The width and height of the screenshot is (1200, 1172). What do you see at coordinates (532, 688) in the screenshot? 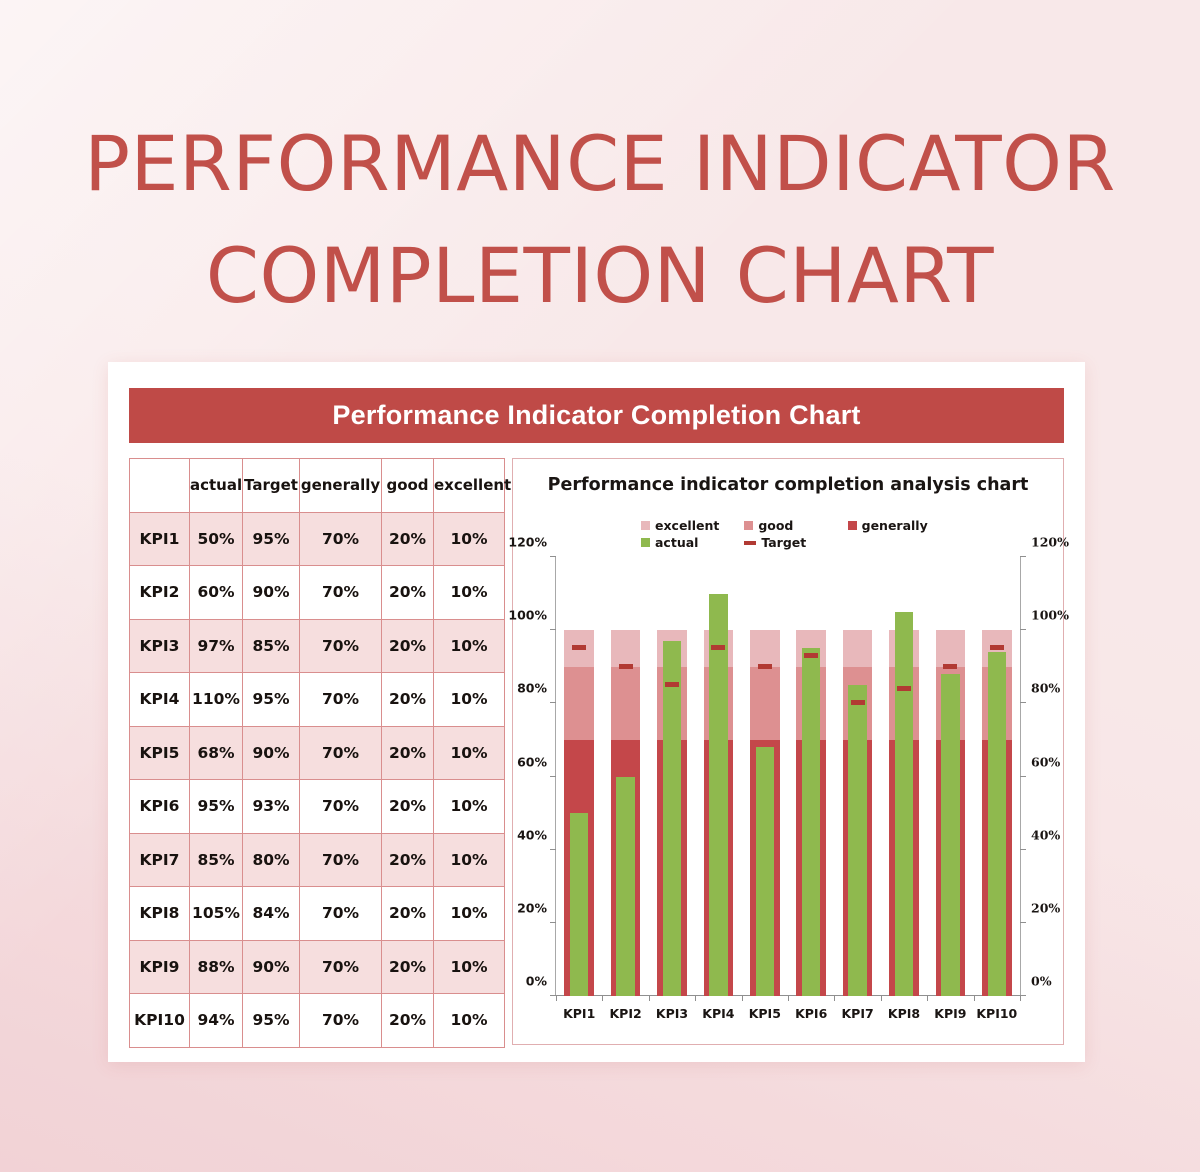
I see `y-axis-label-left: 80%` at bounding box center [532, 688].